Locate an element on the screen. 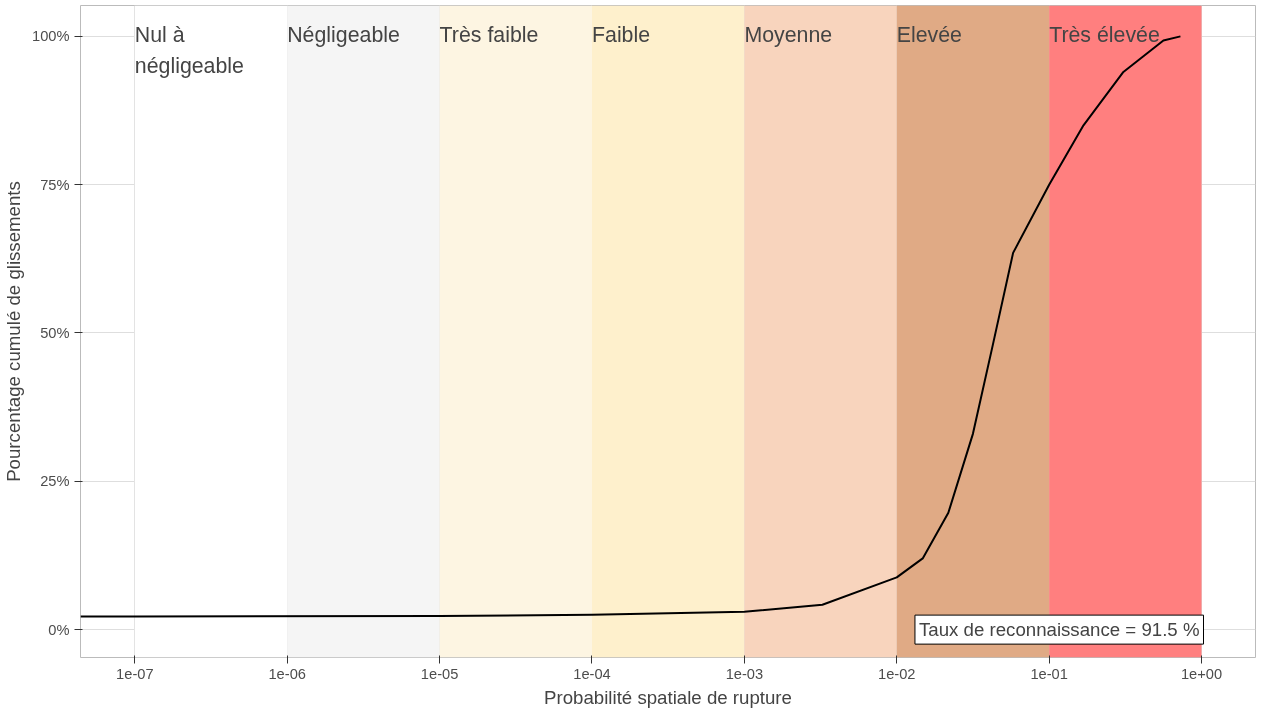 The width and height of the screenshot is (1274, 722). y-tick-label: 25% is located at coordinates (55, 481).